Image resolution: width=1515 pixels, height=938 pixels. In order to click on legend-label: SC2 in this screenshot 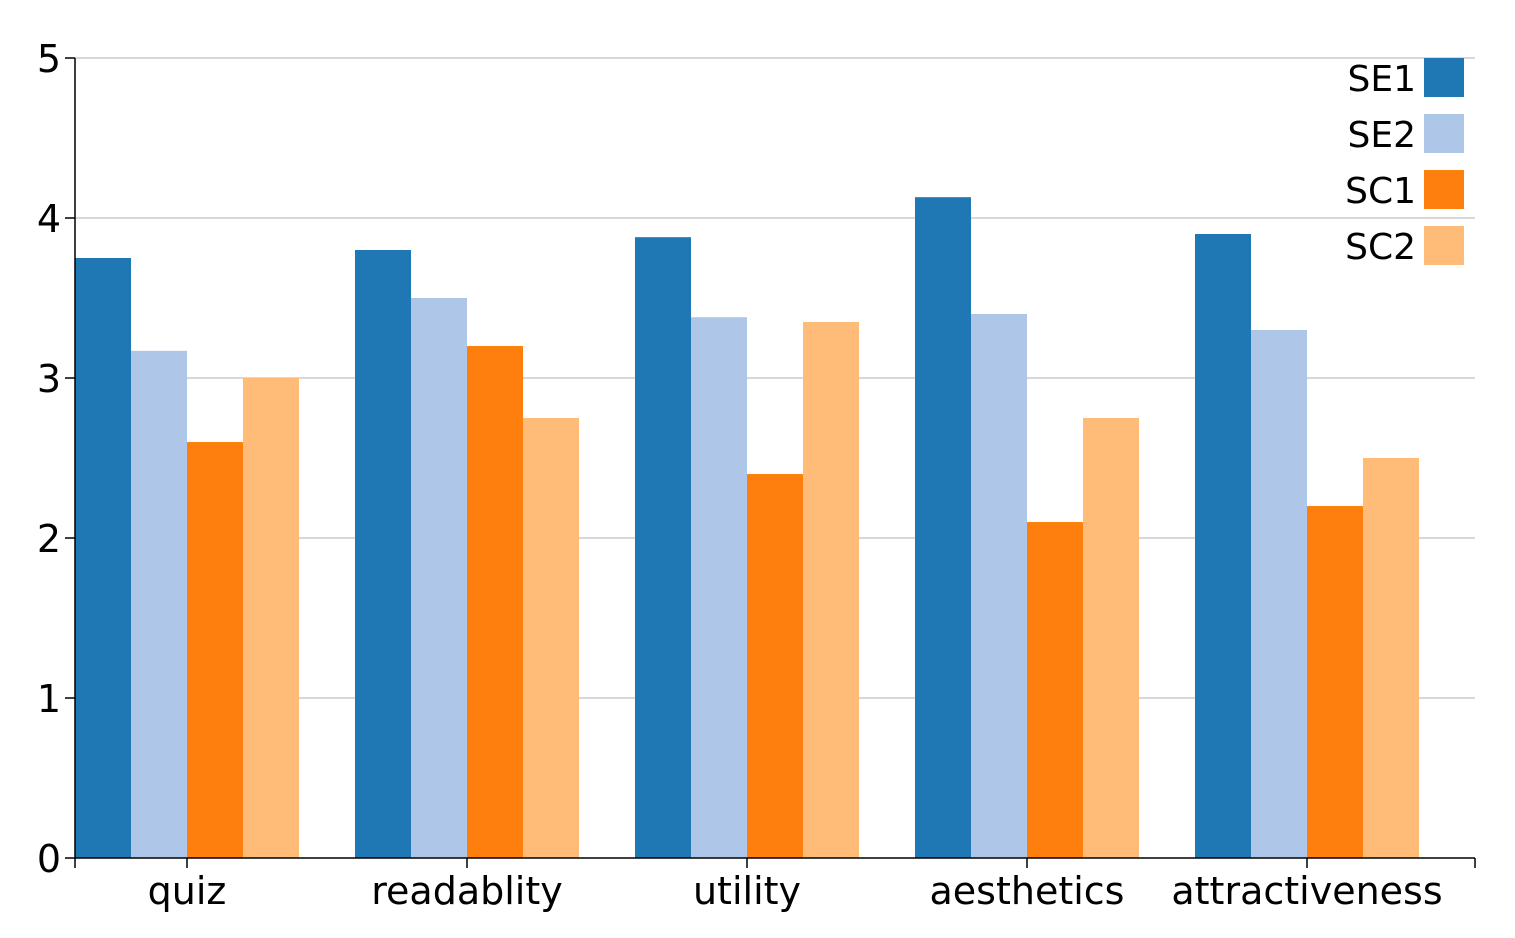, I will do `click(1380, 247)`.